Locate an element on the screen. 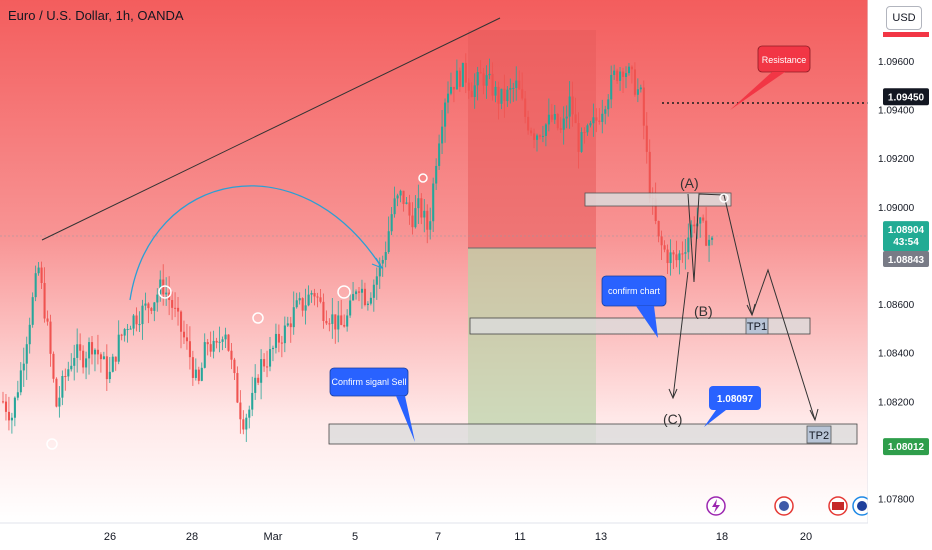 This screenshot has width=932, height=550. current-price-tag-bg is located at coordinates (906, 236).